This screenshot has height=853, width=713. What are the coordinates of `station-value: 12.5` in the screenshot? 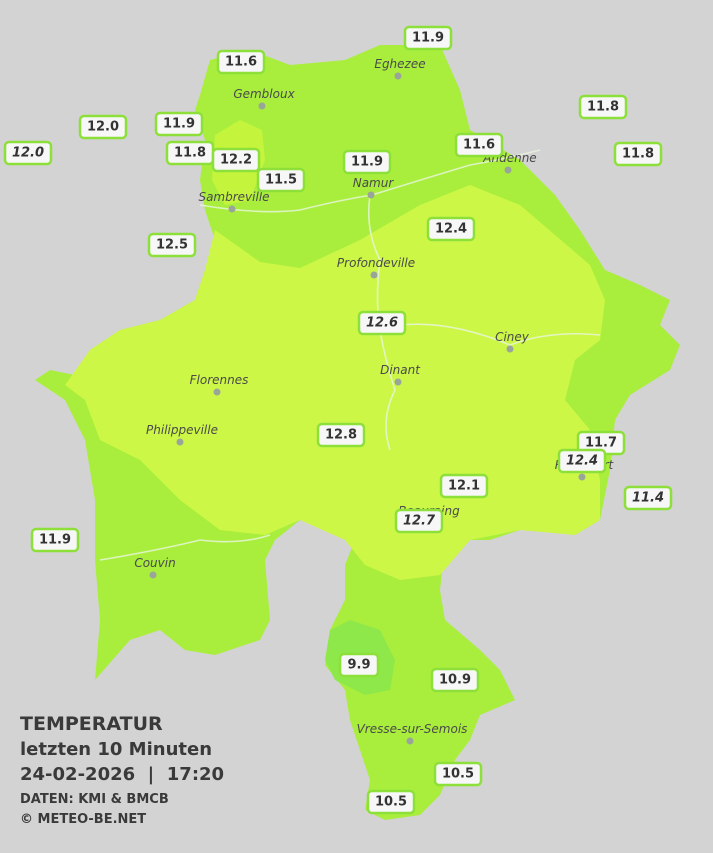 It's located at (172, 245).